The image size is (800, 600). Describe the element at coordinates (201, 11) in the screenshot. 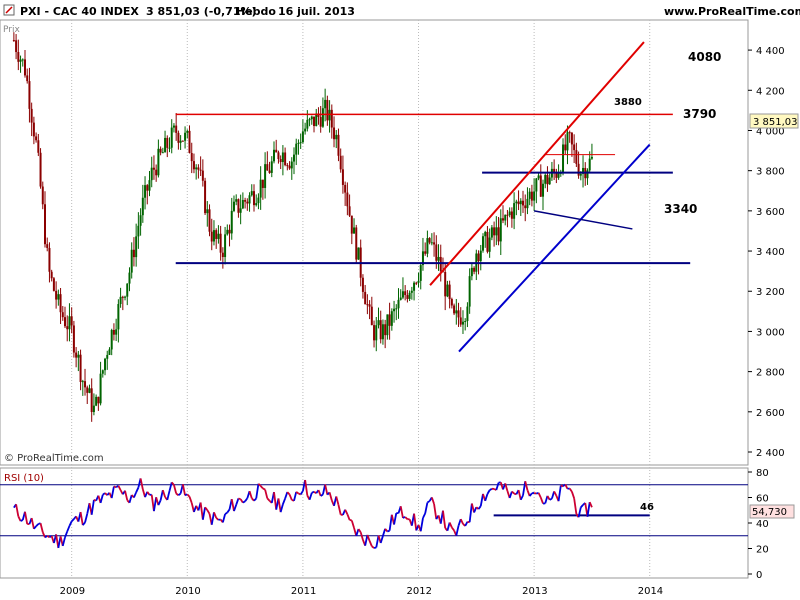

I see `header-quote: 3 851,03 (-0,71%)` at that location.